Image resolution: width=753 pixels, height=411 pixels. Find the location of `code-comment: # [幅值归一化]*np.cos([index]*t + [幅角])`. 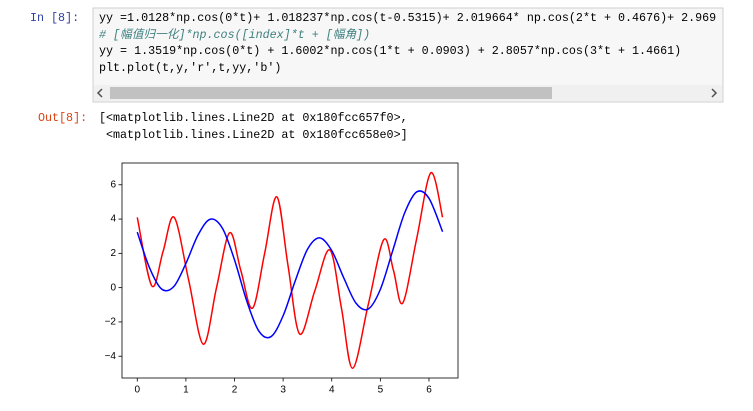

code-comment: # [幅值归一化]*np.cos([index]*t + [幅角]) is located at coordinates (234, 35).